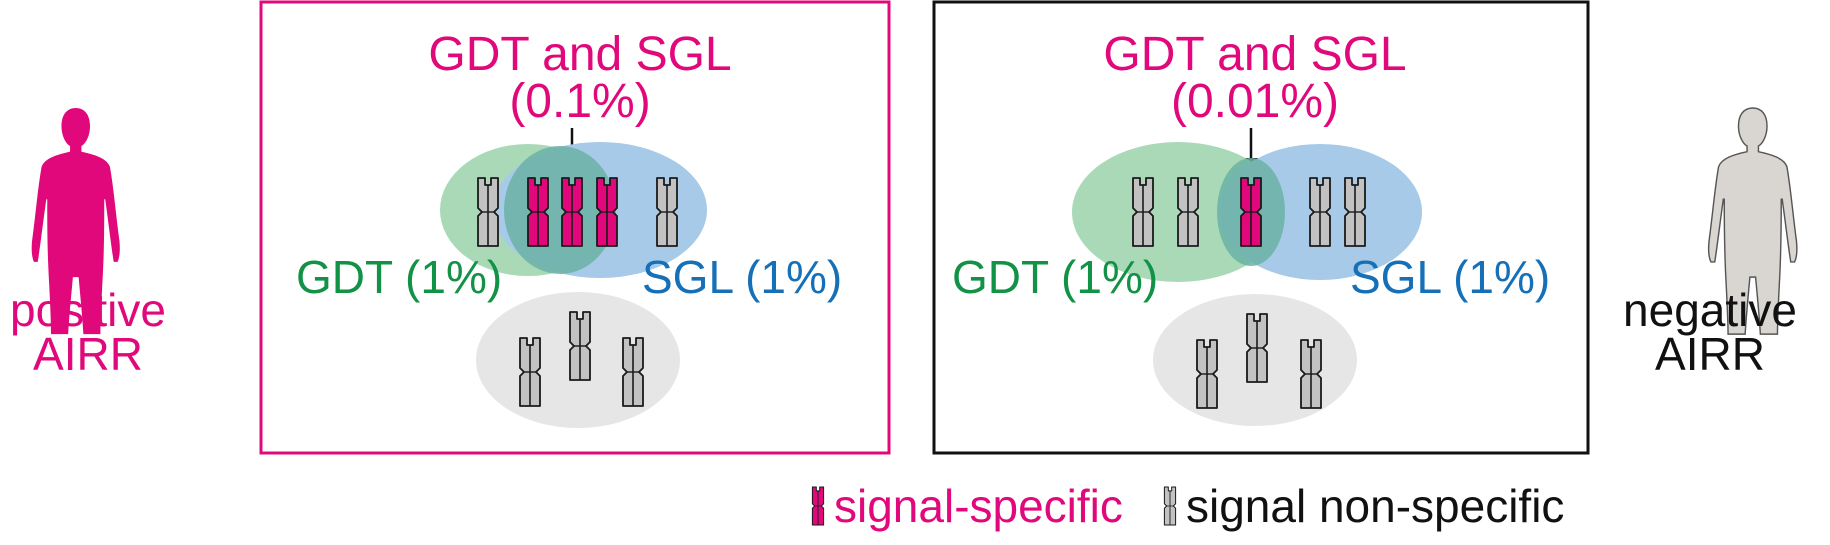 The width and height of the screenshot is (1830, 545). I want to click on legend: signal-specific signal non-specific, so click(1187, 506).